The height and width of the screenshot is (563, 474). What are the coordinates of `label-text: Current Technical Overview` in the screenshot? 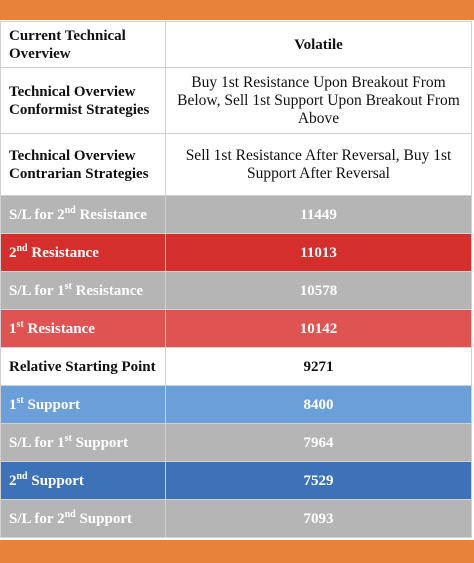 It's located at (67, 44).